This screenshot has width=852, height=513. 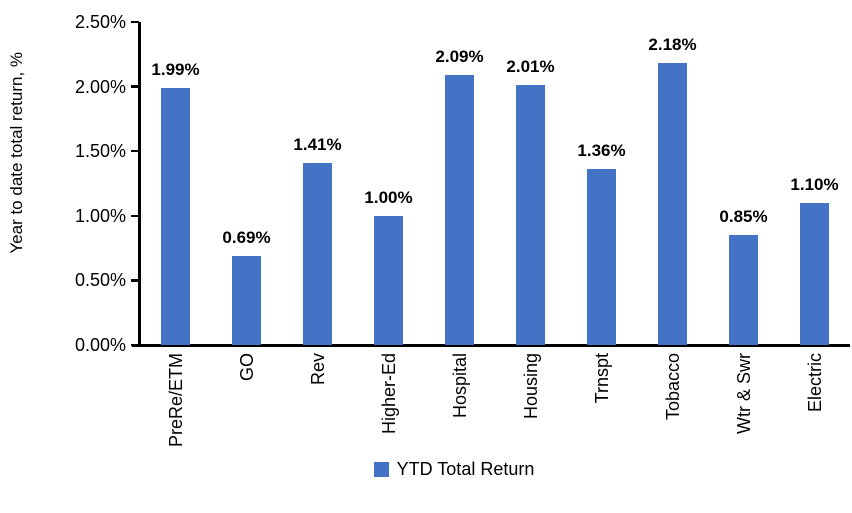 I want to click on y-axis-tick-label: 1.00%, so click(x=100, y=215).